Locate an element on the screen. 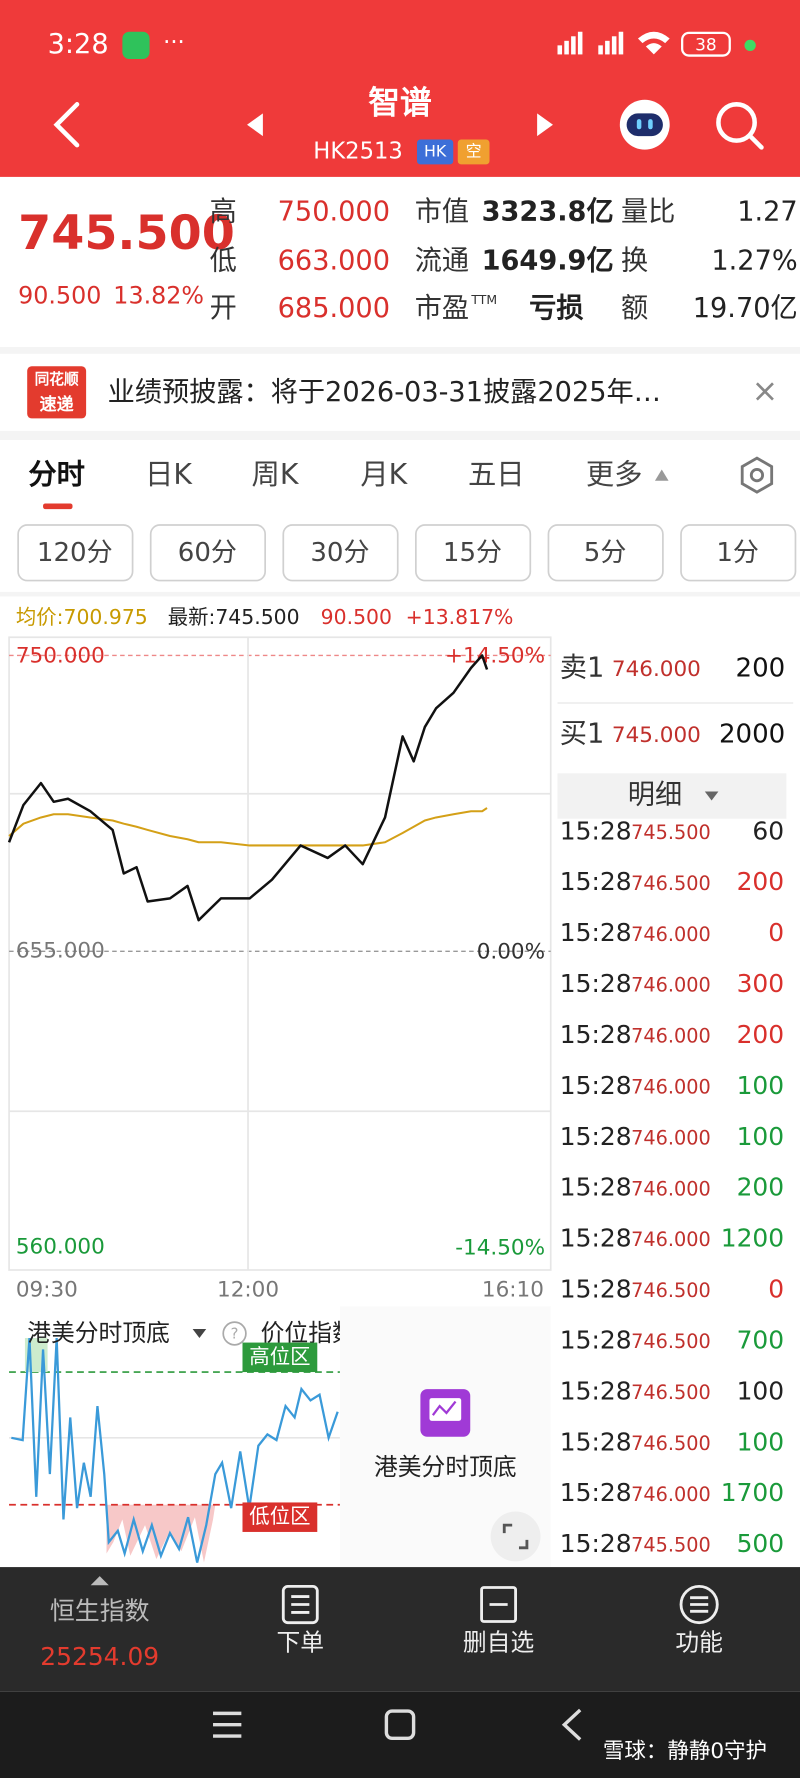 Image resolution: width=800 pixels, height=1778 pixels. tab: 周K is located at coordinates (276, 474).